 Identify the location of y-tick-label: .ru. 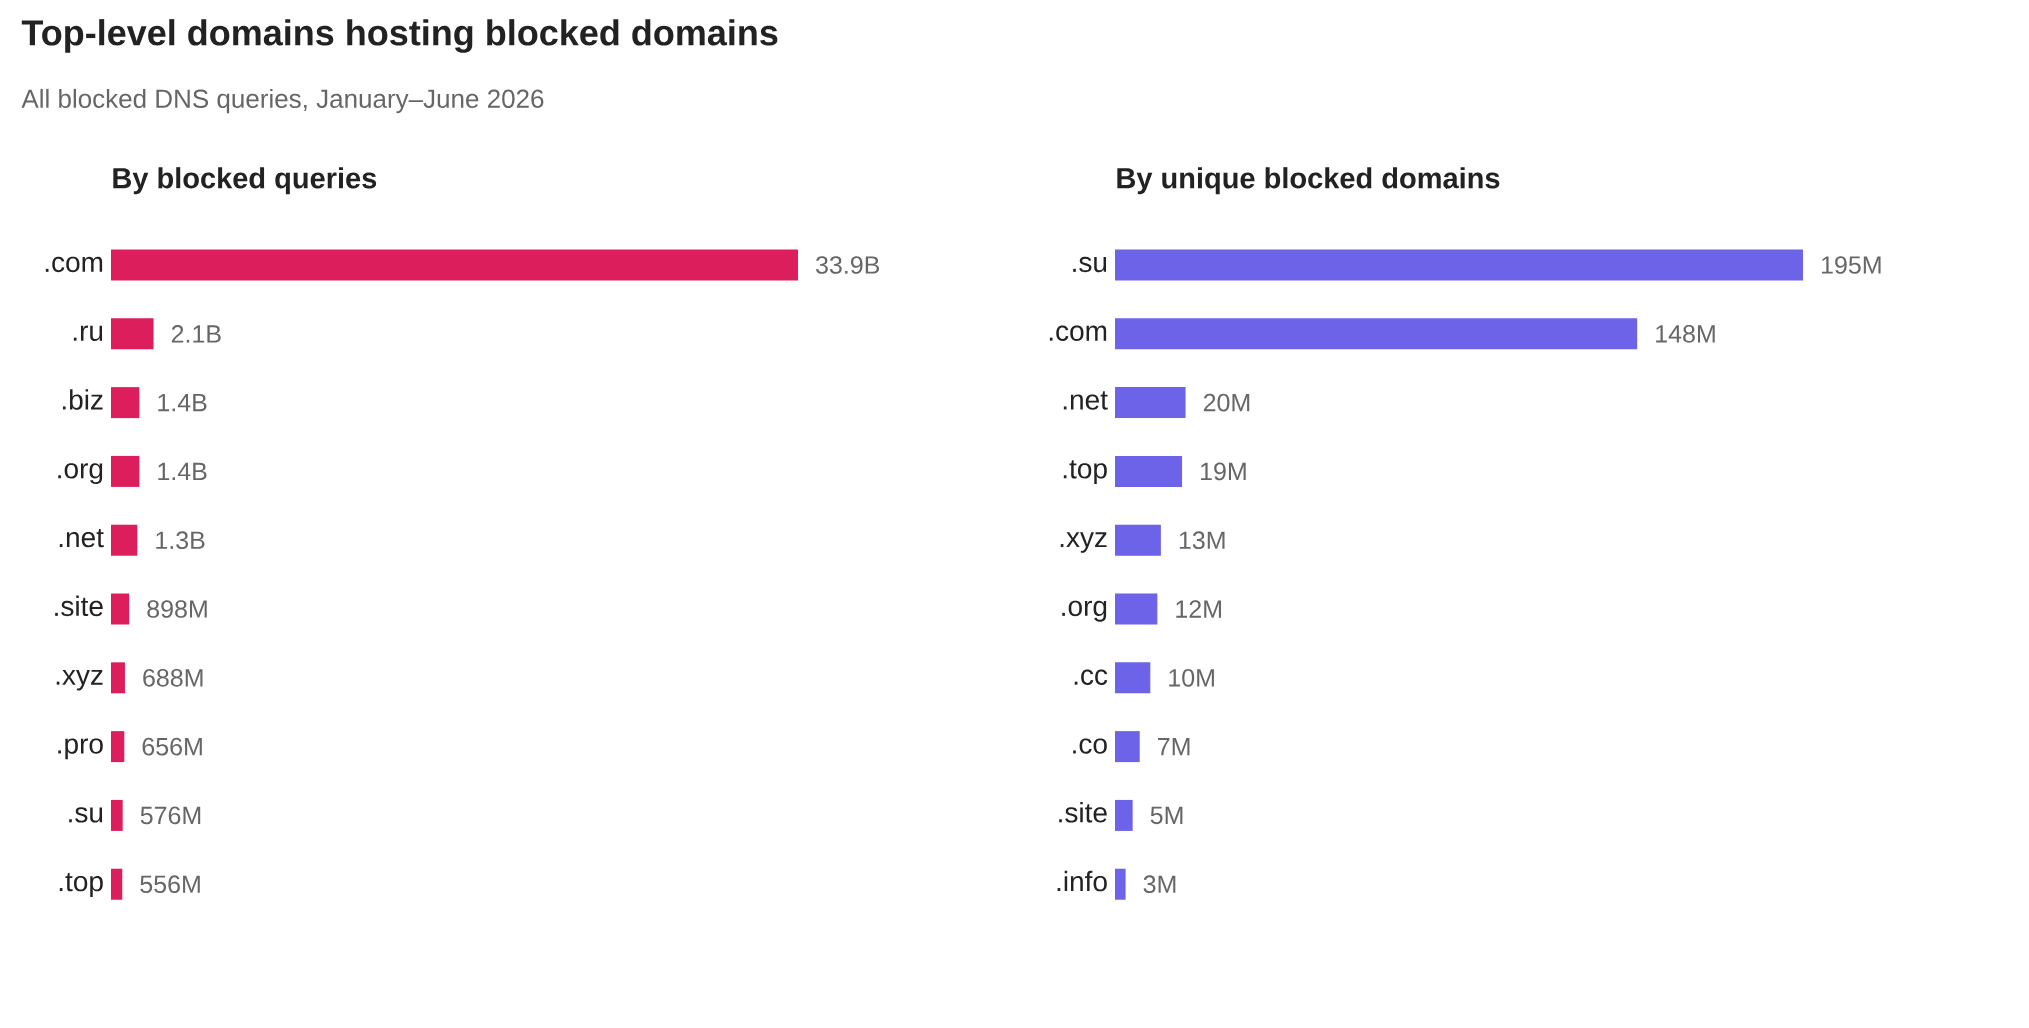
(88, 333).